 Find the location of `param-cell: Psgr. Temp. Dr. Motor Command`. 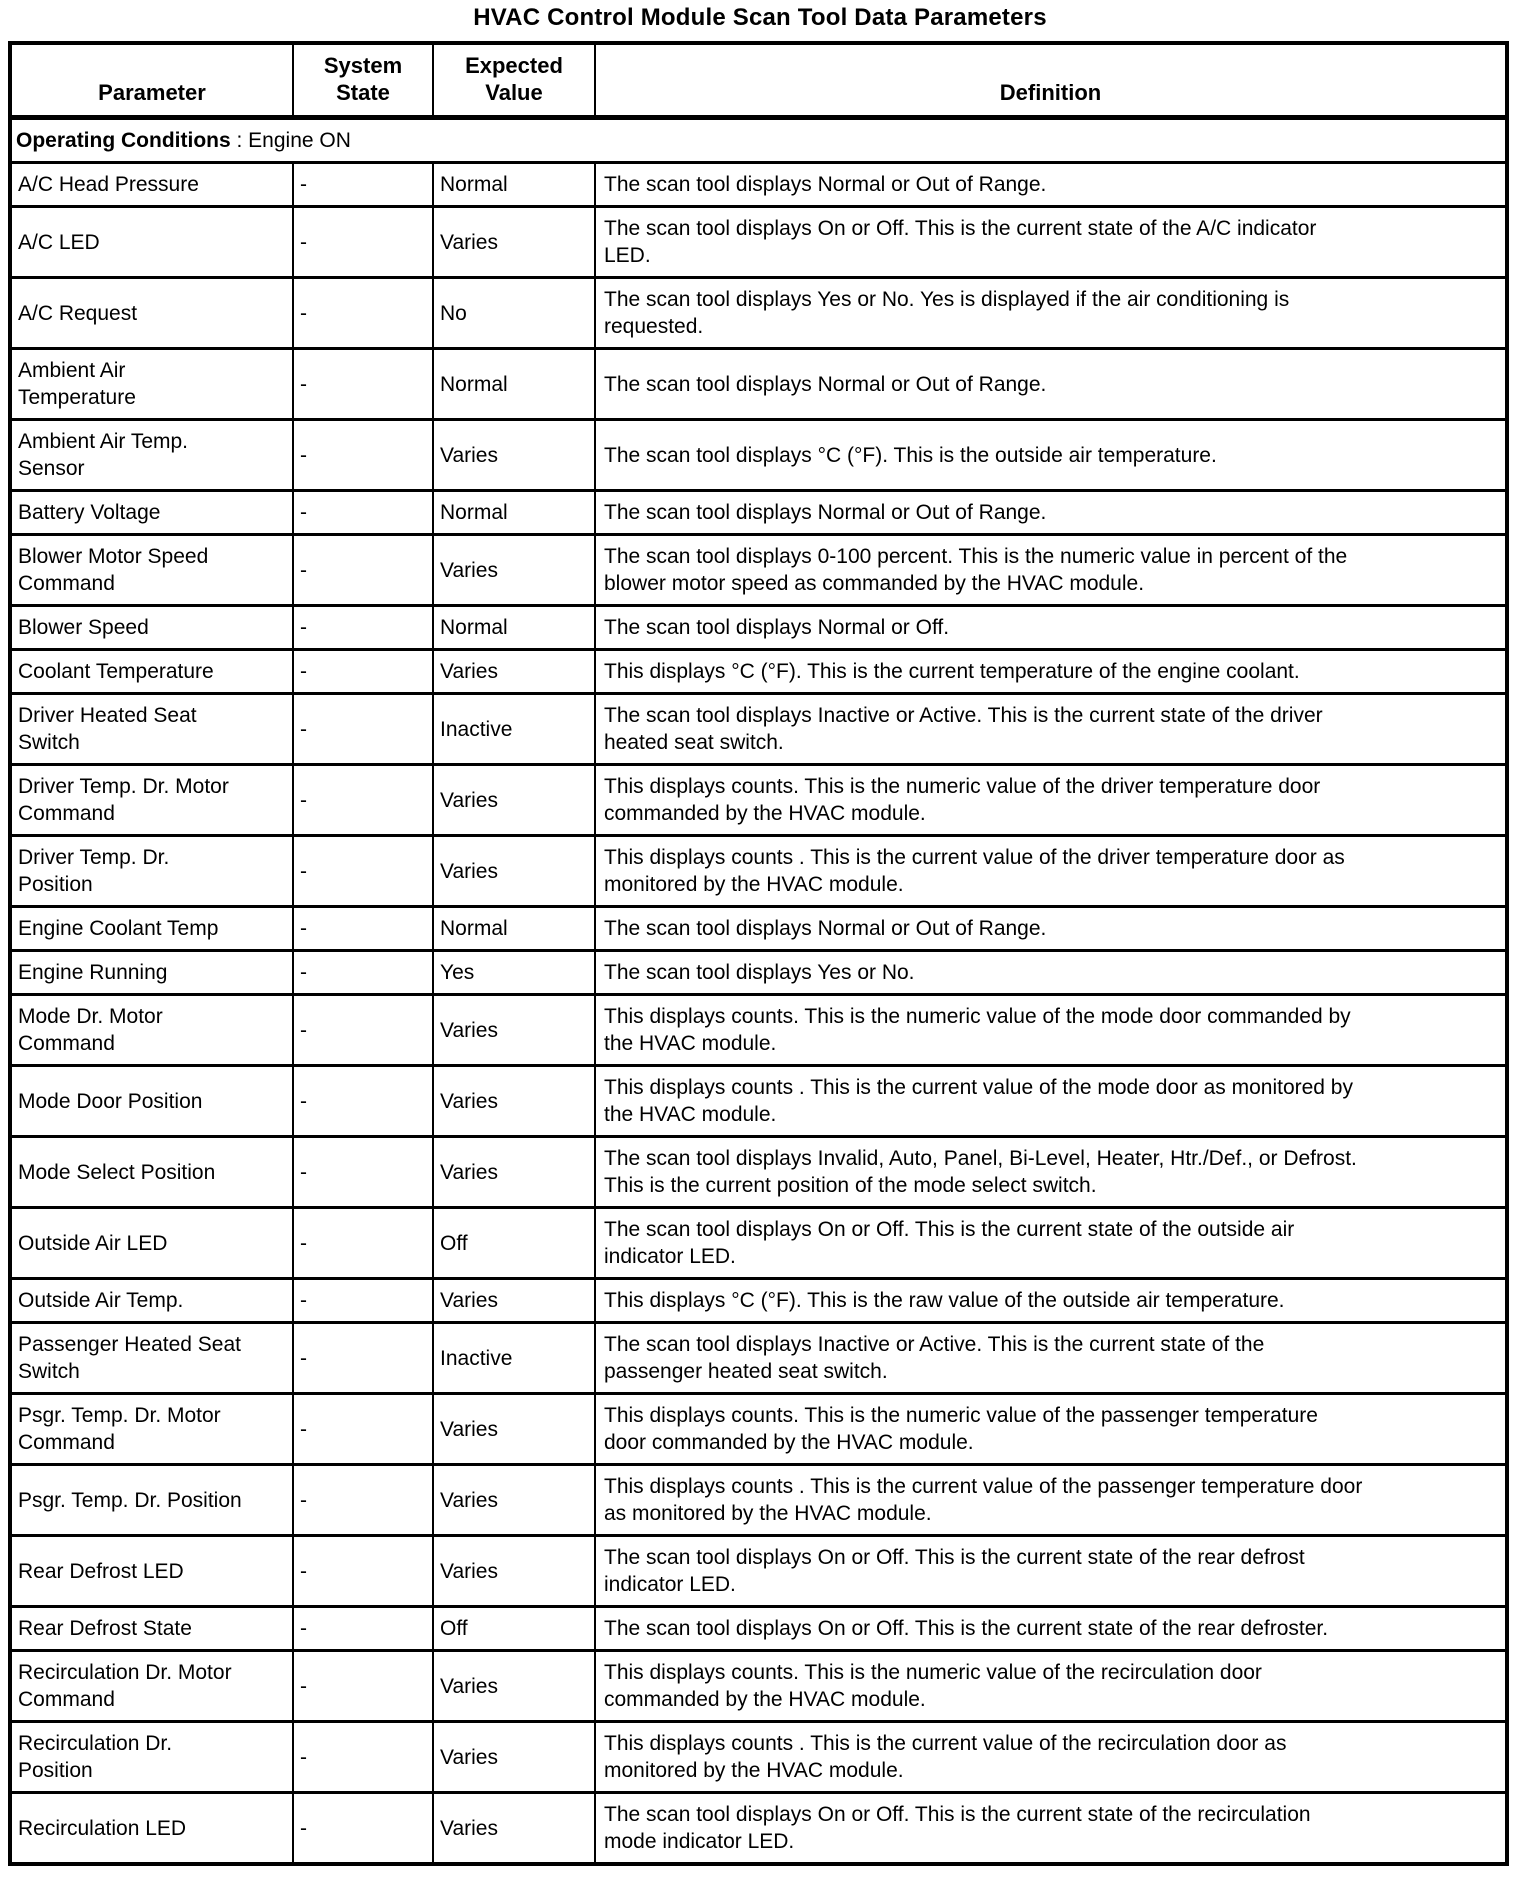

param-cell: Psgr. Temp. Dr. Motor Command is located at coordinates (151, 1429).